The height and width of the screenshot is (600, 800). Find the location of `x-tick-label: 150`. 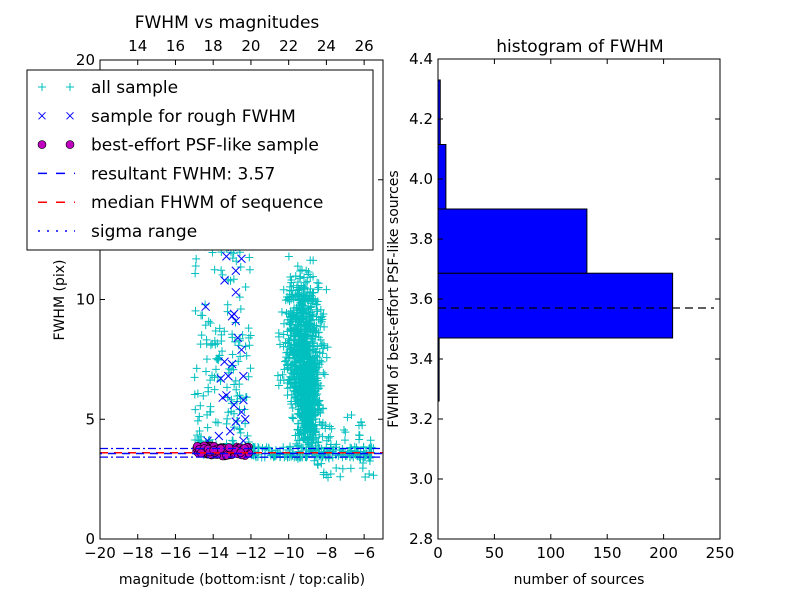

x-tick-label: 150 is located at coordinates (607, 553).